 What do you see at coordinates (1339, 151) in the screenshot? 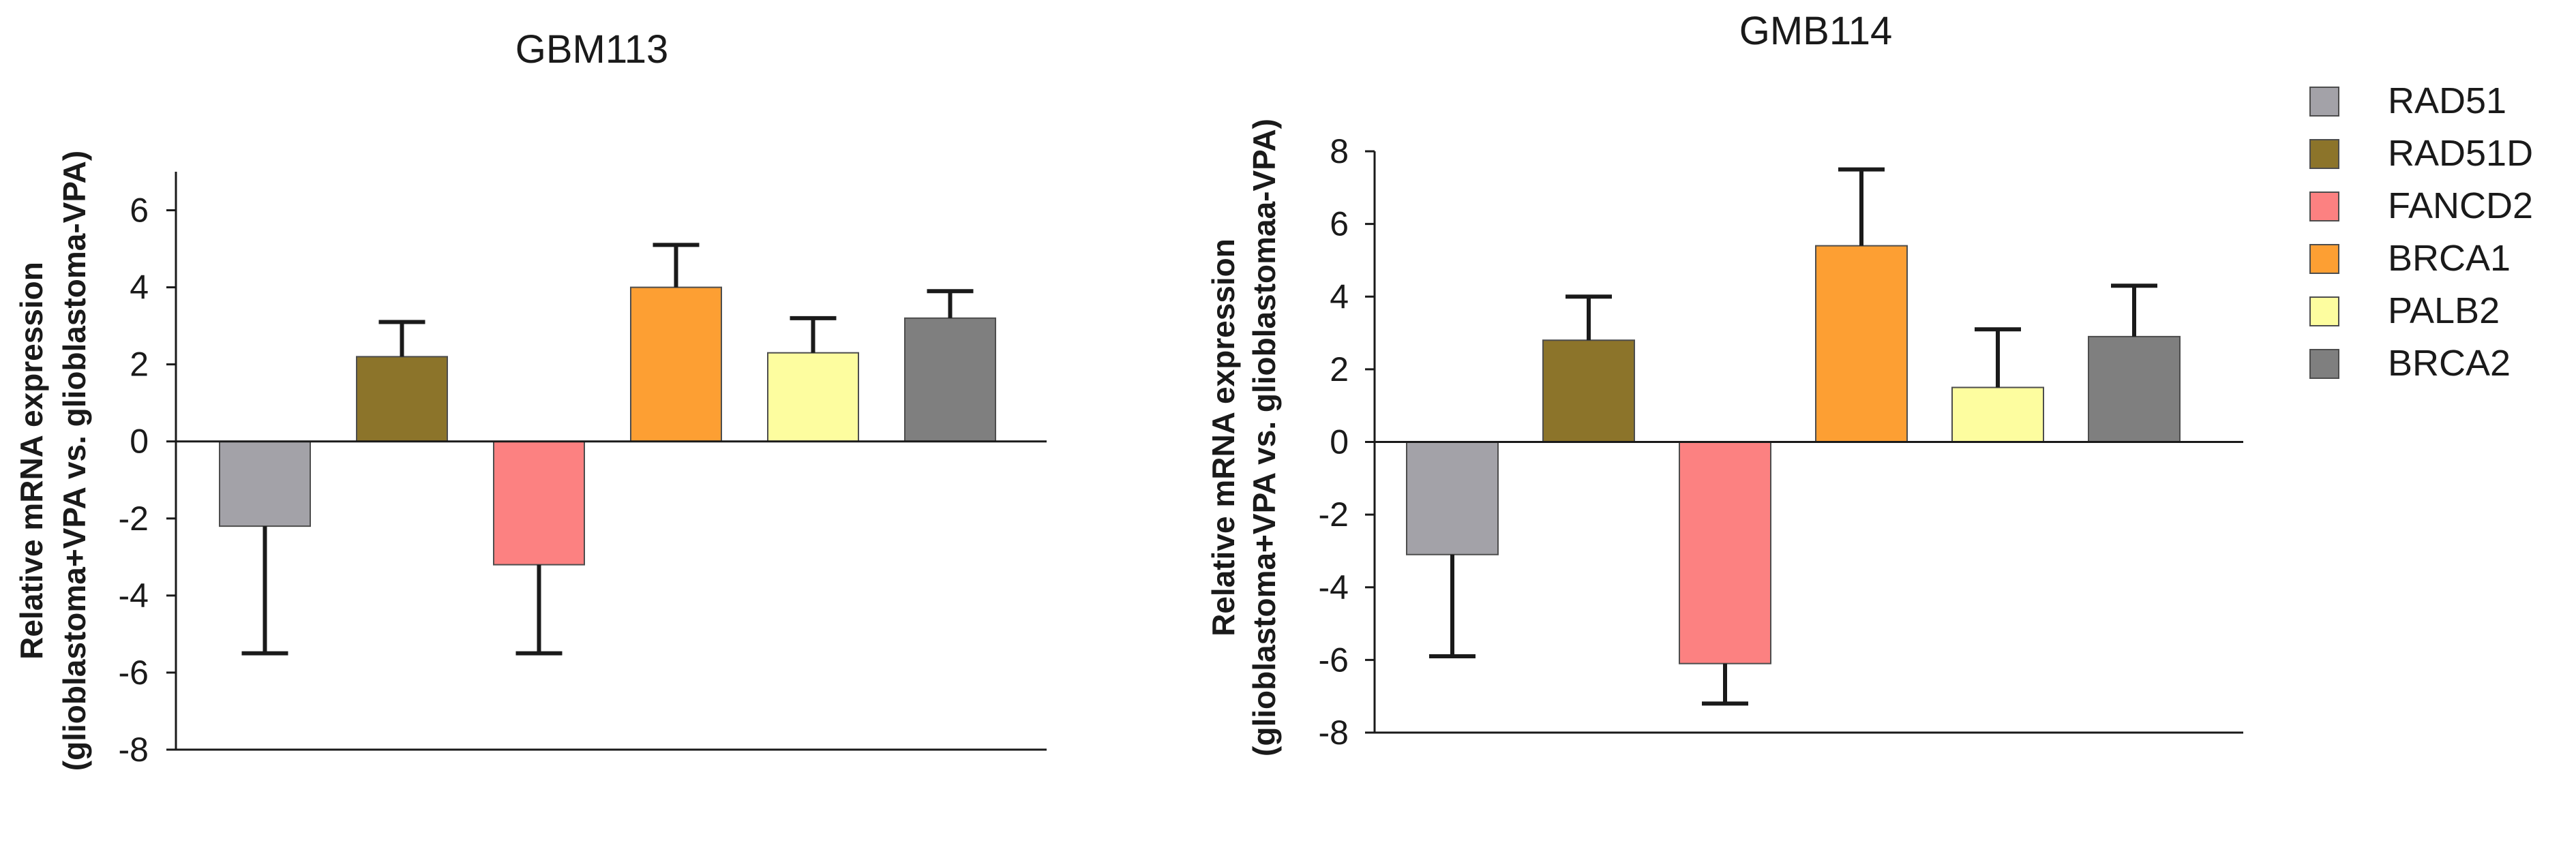
I see `y-tick-label: 8` at bounding box center [1339, 151].